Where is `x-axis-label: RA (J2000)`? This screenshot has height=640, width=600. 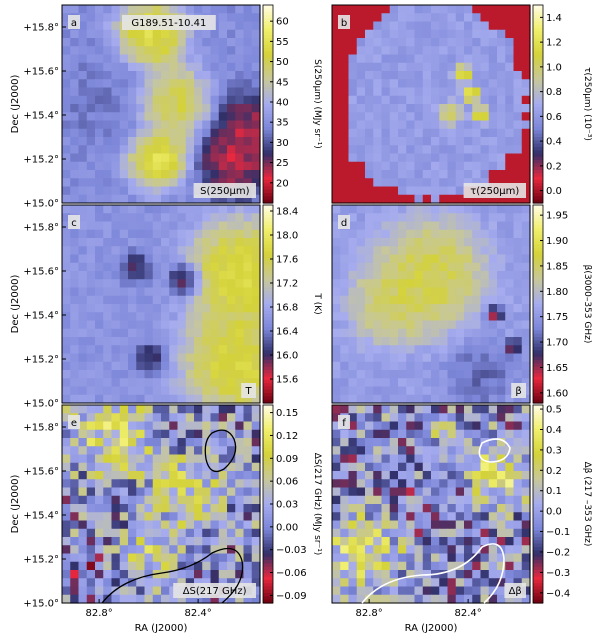 x-axis-label: RA (J2000) is located at coordinates (161, 628).